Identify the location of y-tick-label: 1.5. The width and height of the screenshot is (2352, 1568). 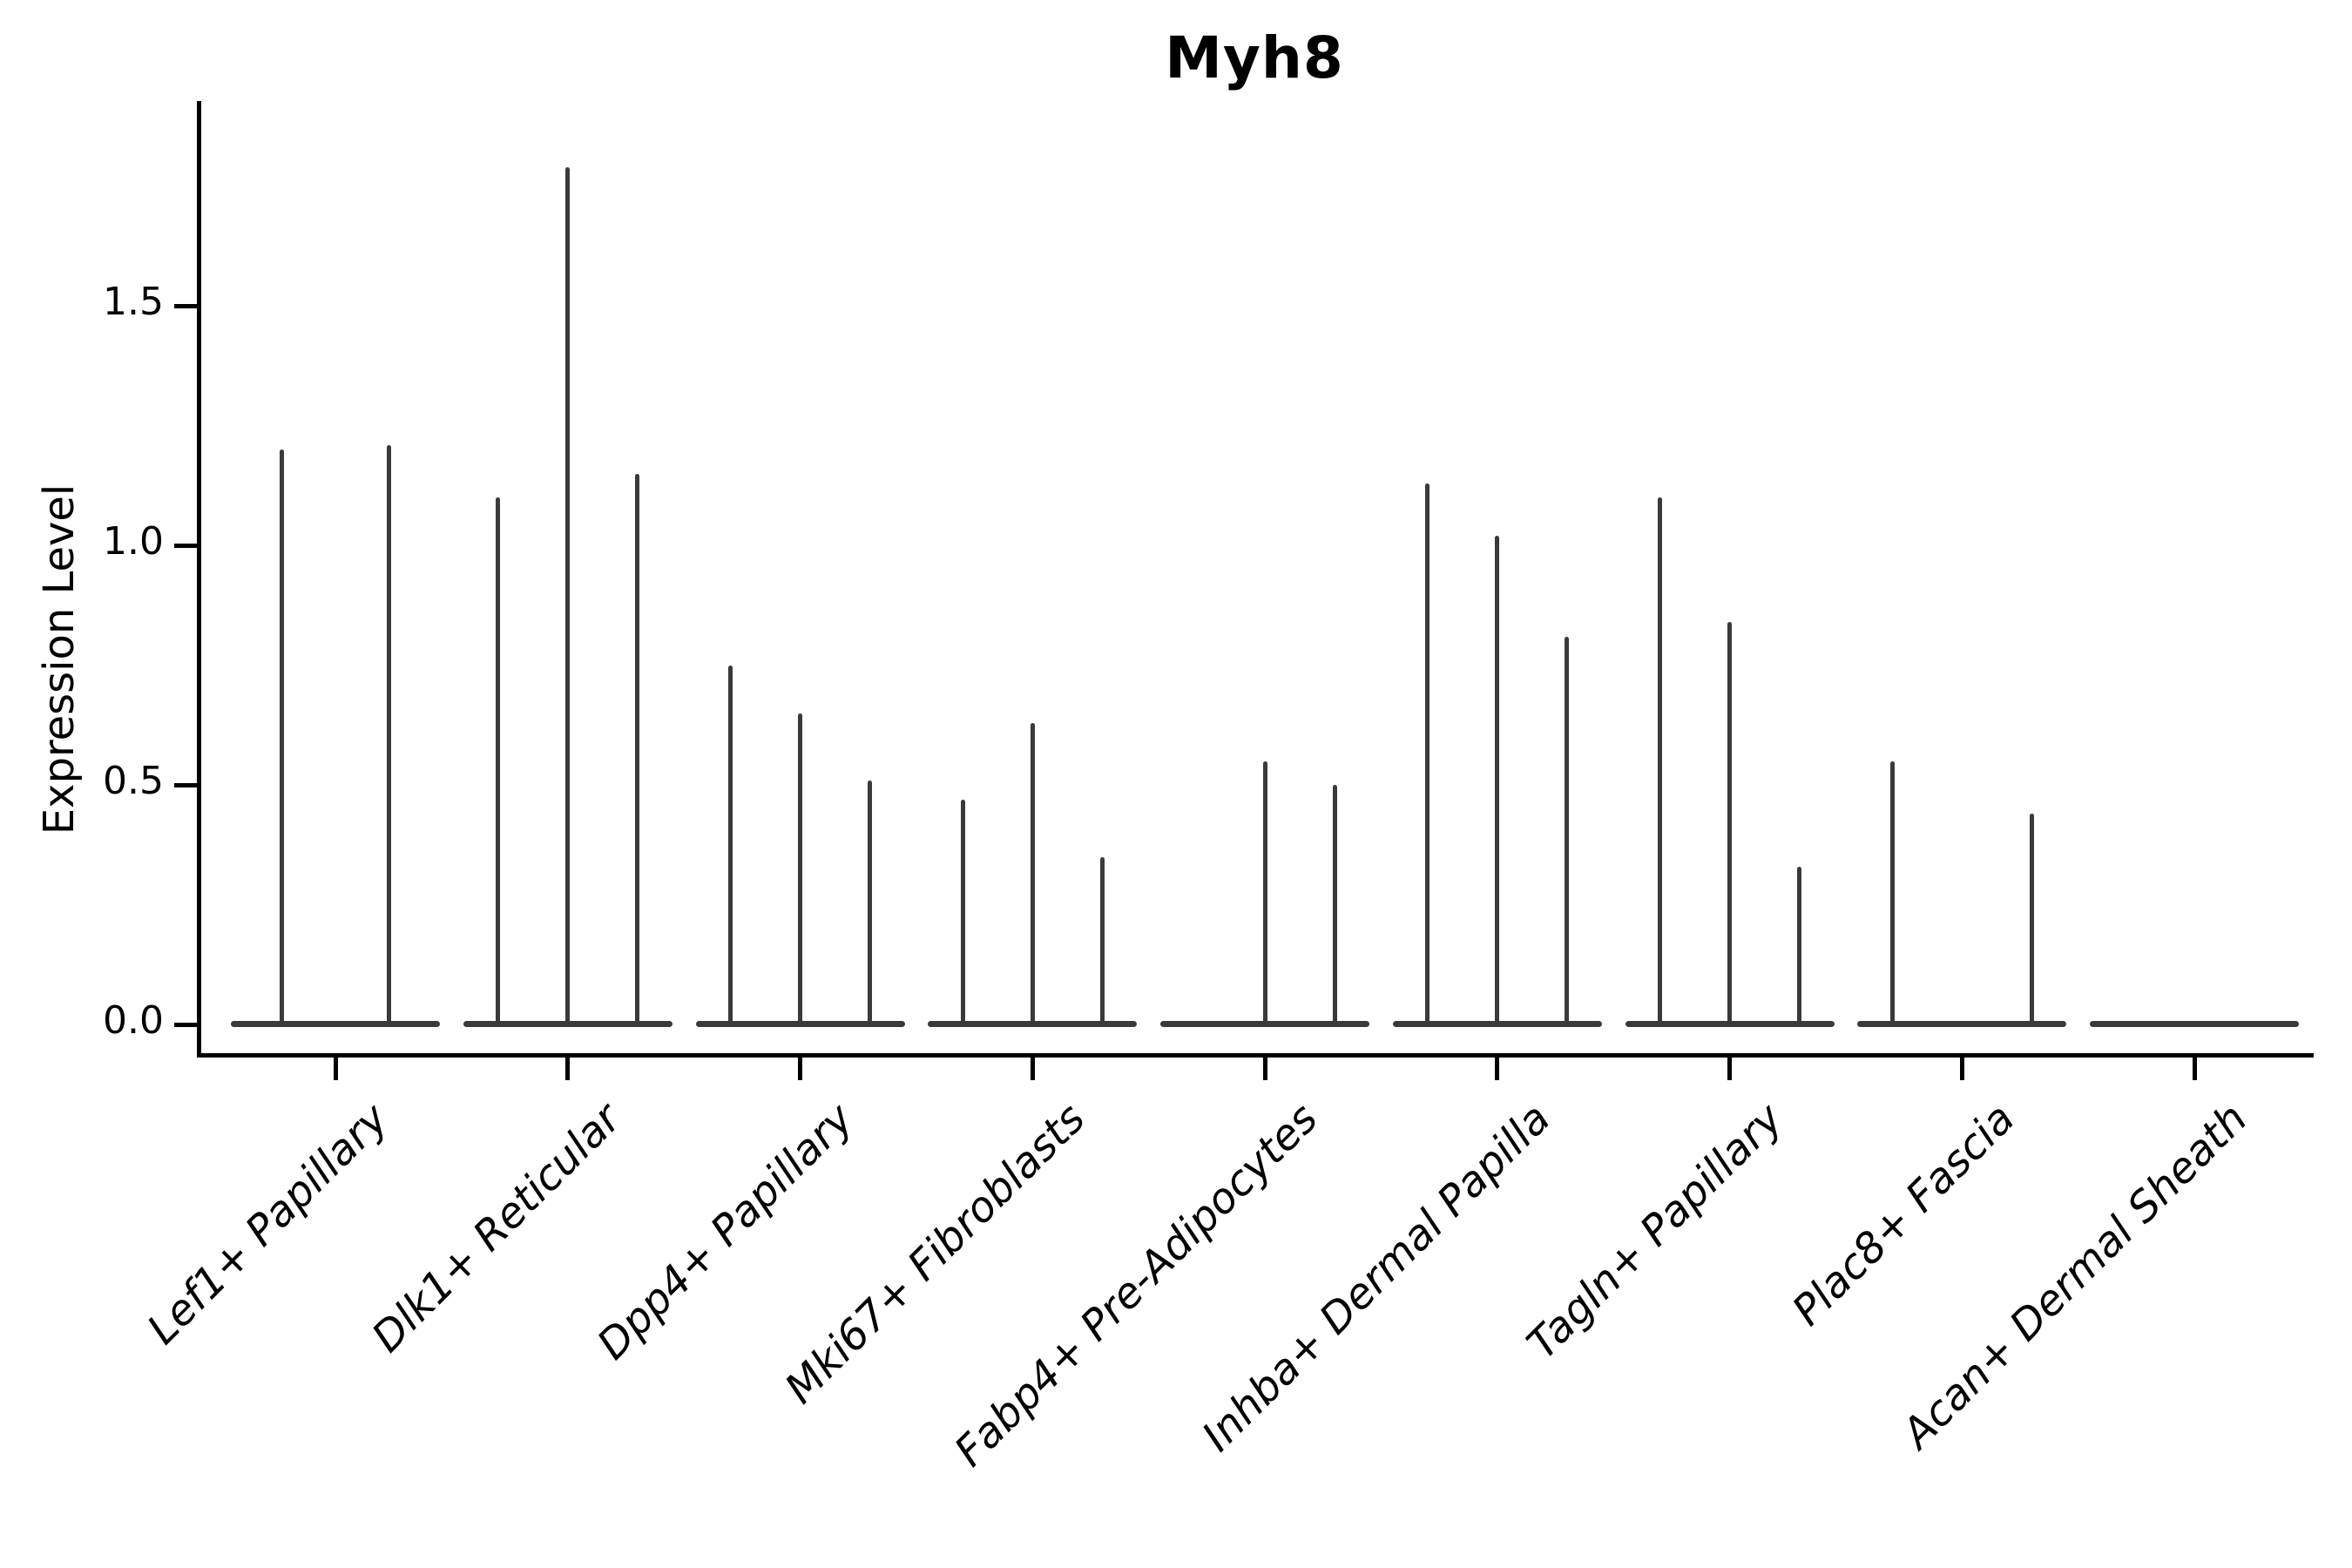
(134, 302).